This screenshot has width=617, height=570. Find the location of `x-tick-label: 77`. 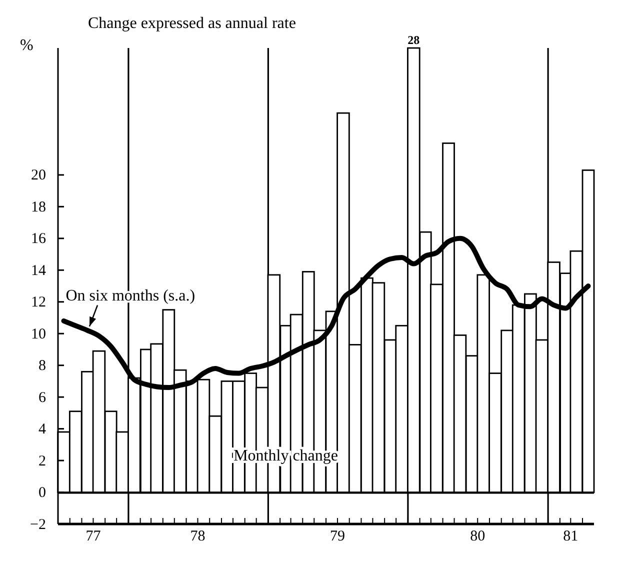

x-tick-label: 77 is located at coordinates (94, 536).